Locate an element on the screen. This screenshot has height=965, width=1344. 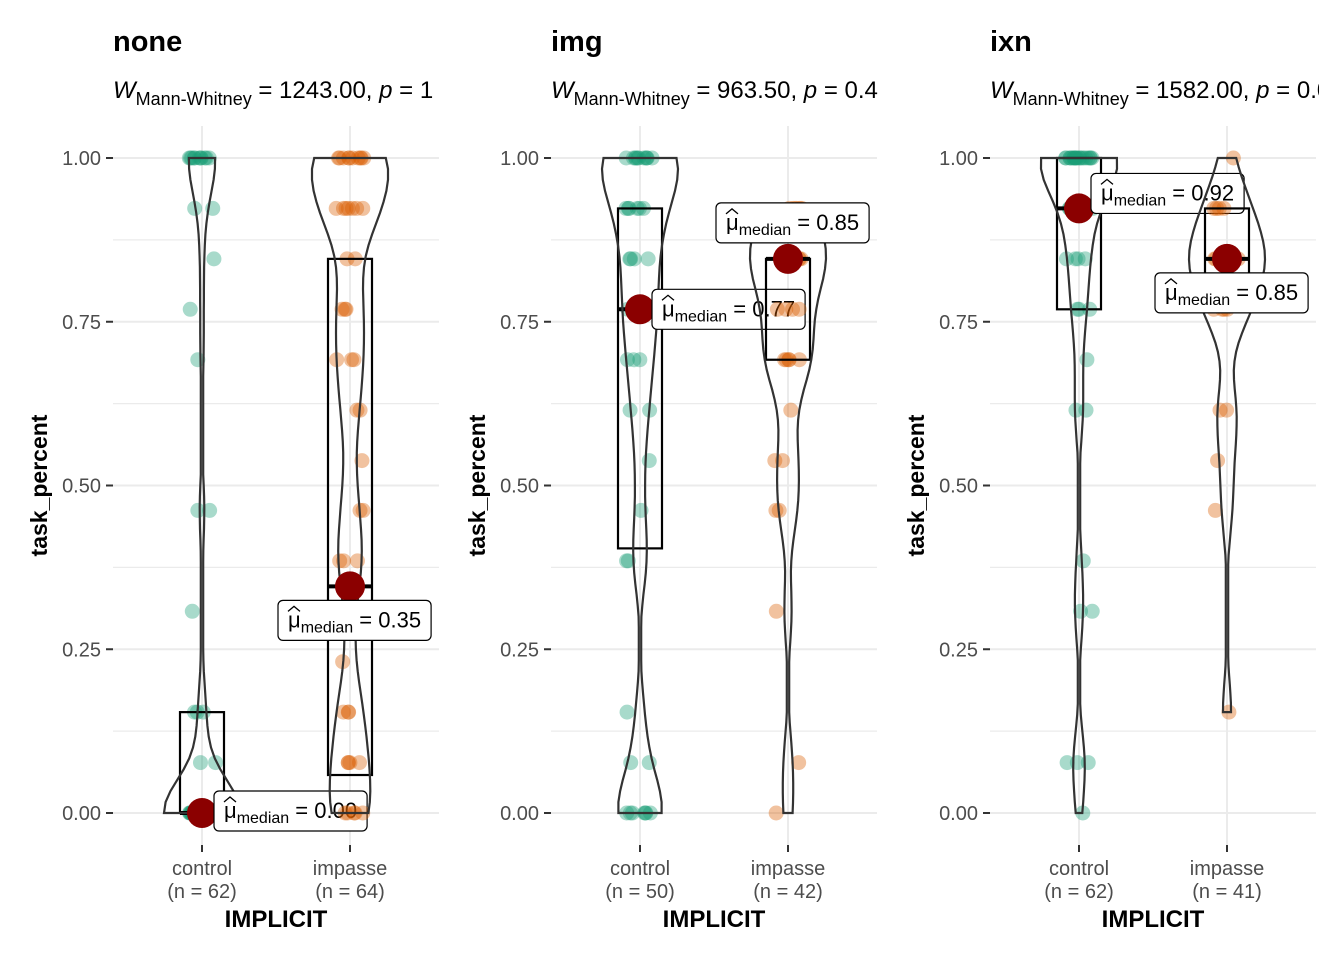
median-label-text: μmedian = 0.85 is located at coordinates (1231, 294).